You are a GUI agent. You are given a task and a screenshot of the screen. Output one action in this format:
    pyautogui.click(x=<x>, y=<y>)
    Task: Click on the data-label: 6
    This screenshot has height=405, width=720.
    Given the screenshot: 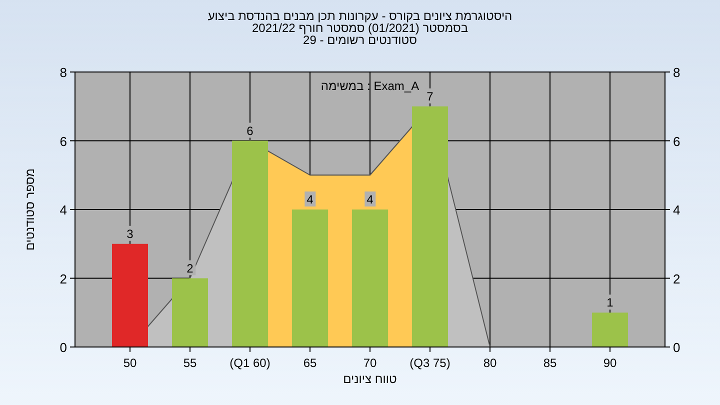 What is the action you would take?
    pyautogui.click(x=250, y=131)
    